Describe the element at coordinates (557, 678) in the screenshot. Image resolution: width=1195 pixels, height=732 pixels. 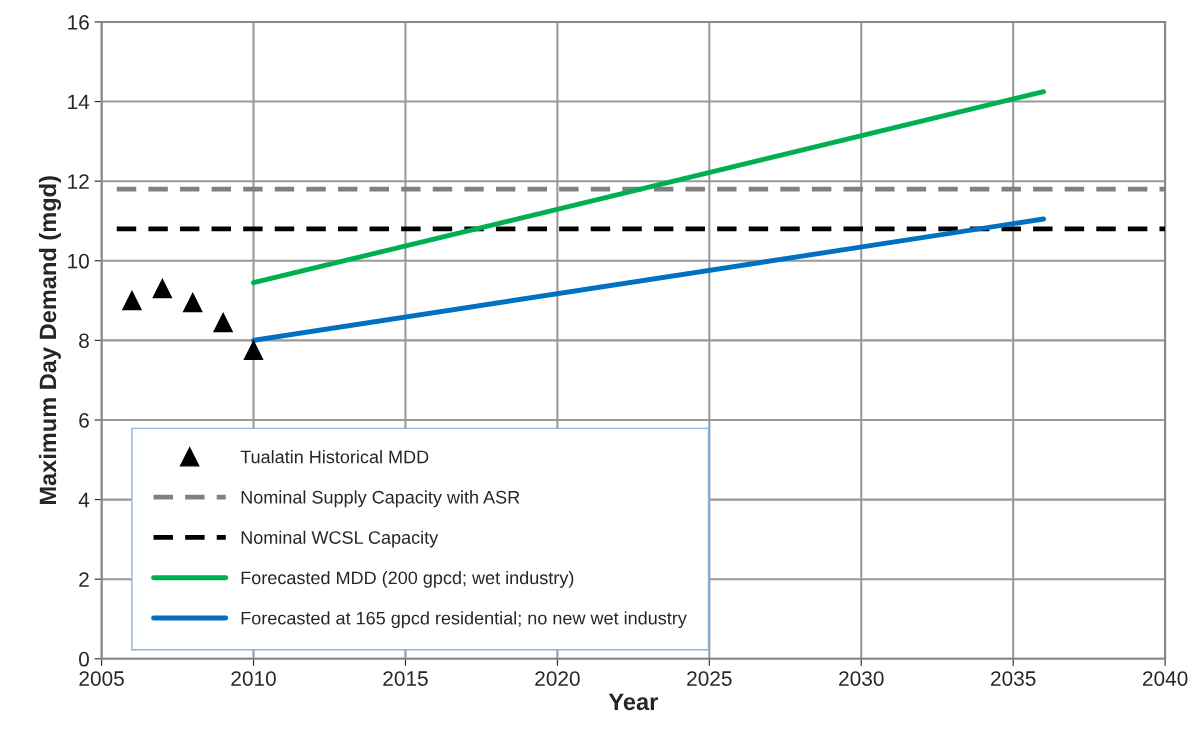
I see `x-tick-label: 2020` at that location.